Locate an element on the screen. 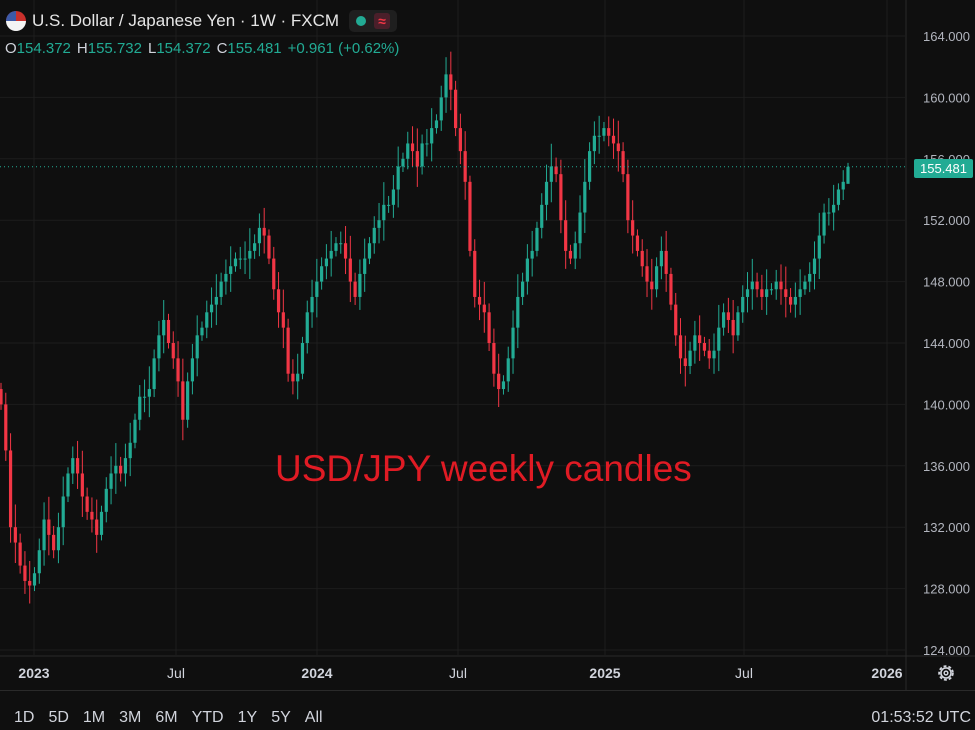  time-axis: 2023 Jul 2024 Jul 2025 Jul 2026 is located at coordinates (487, 668).